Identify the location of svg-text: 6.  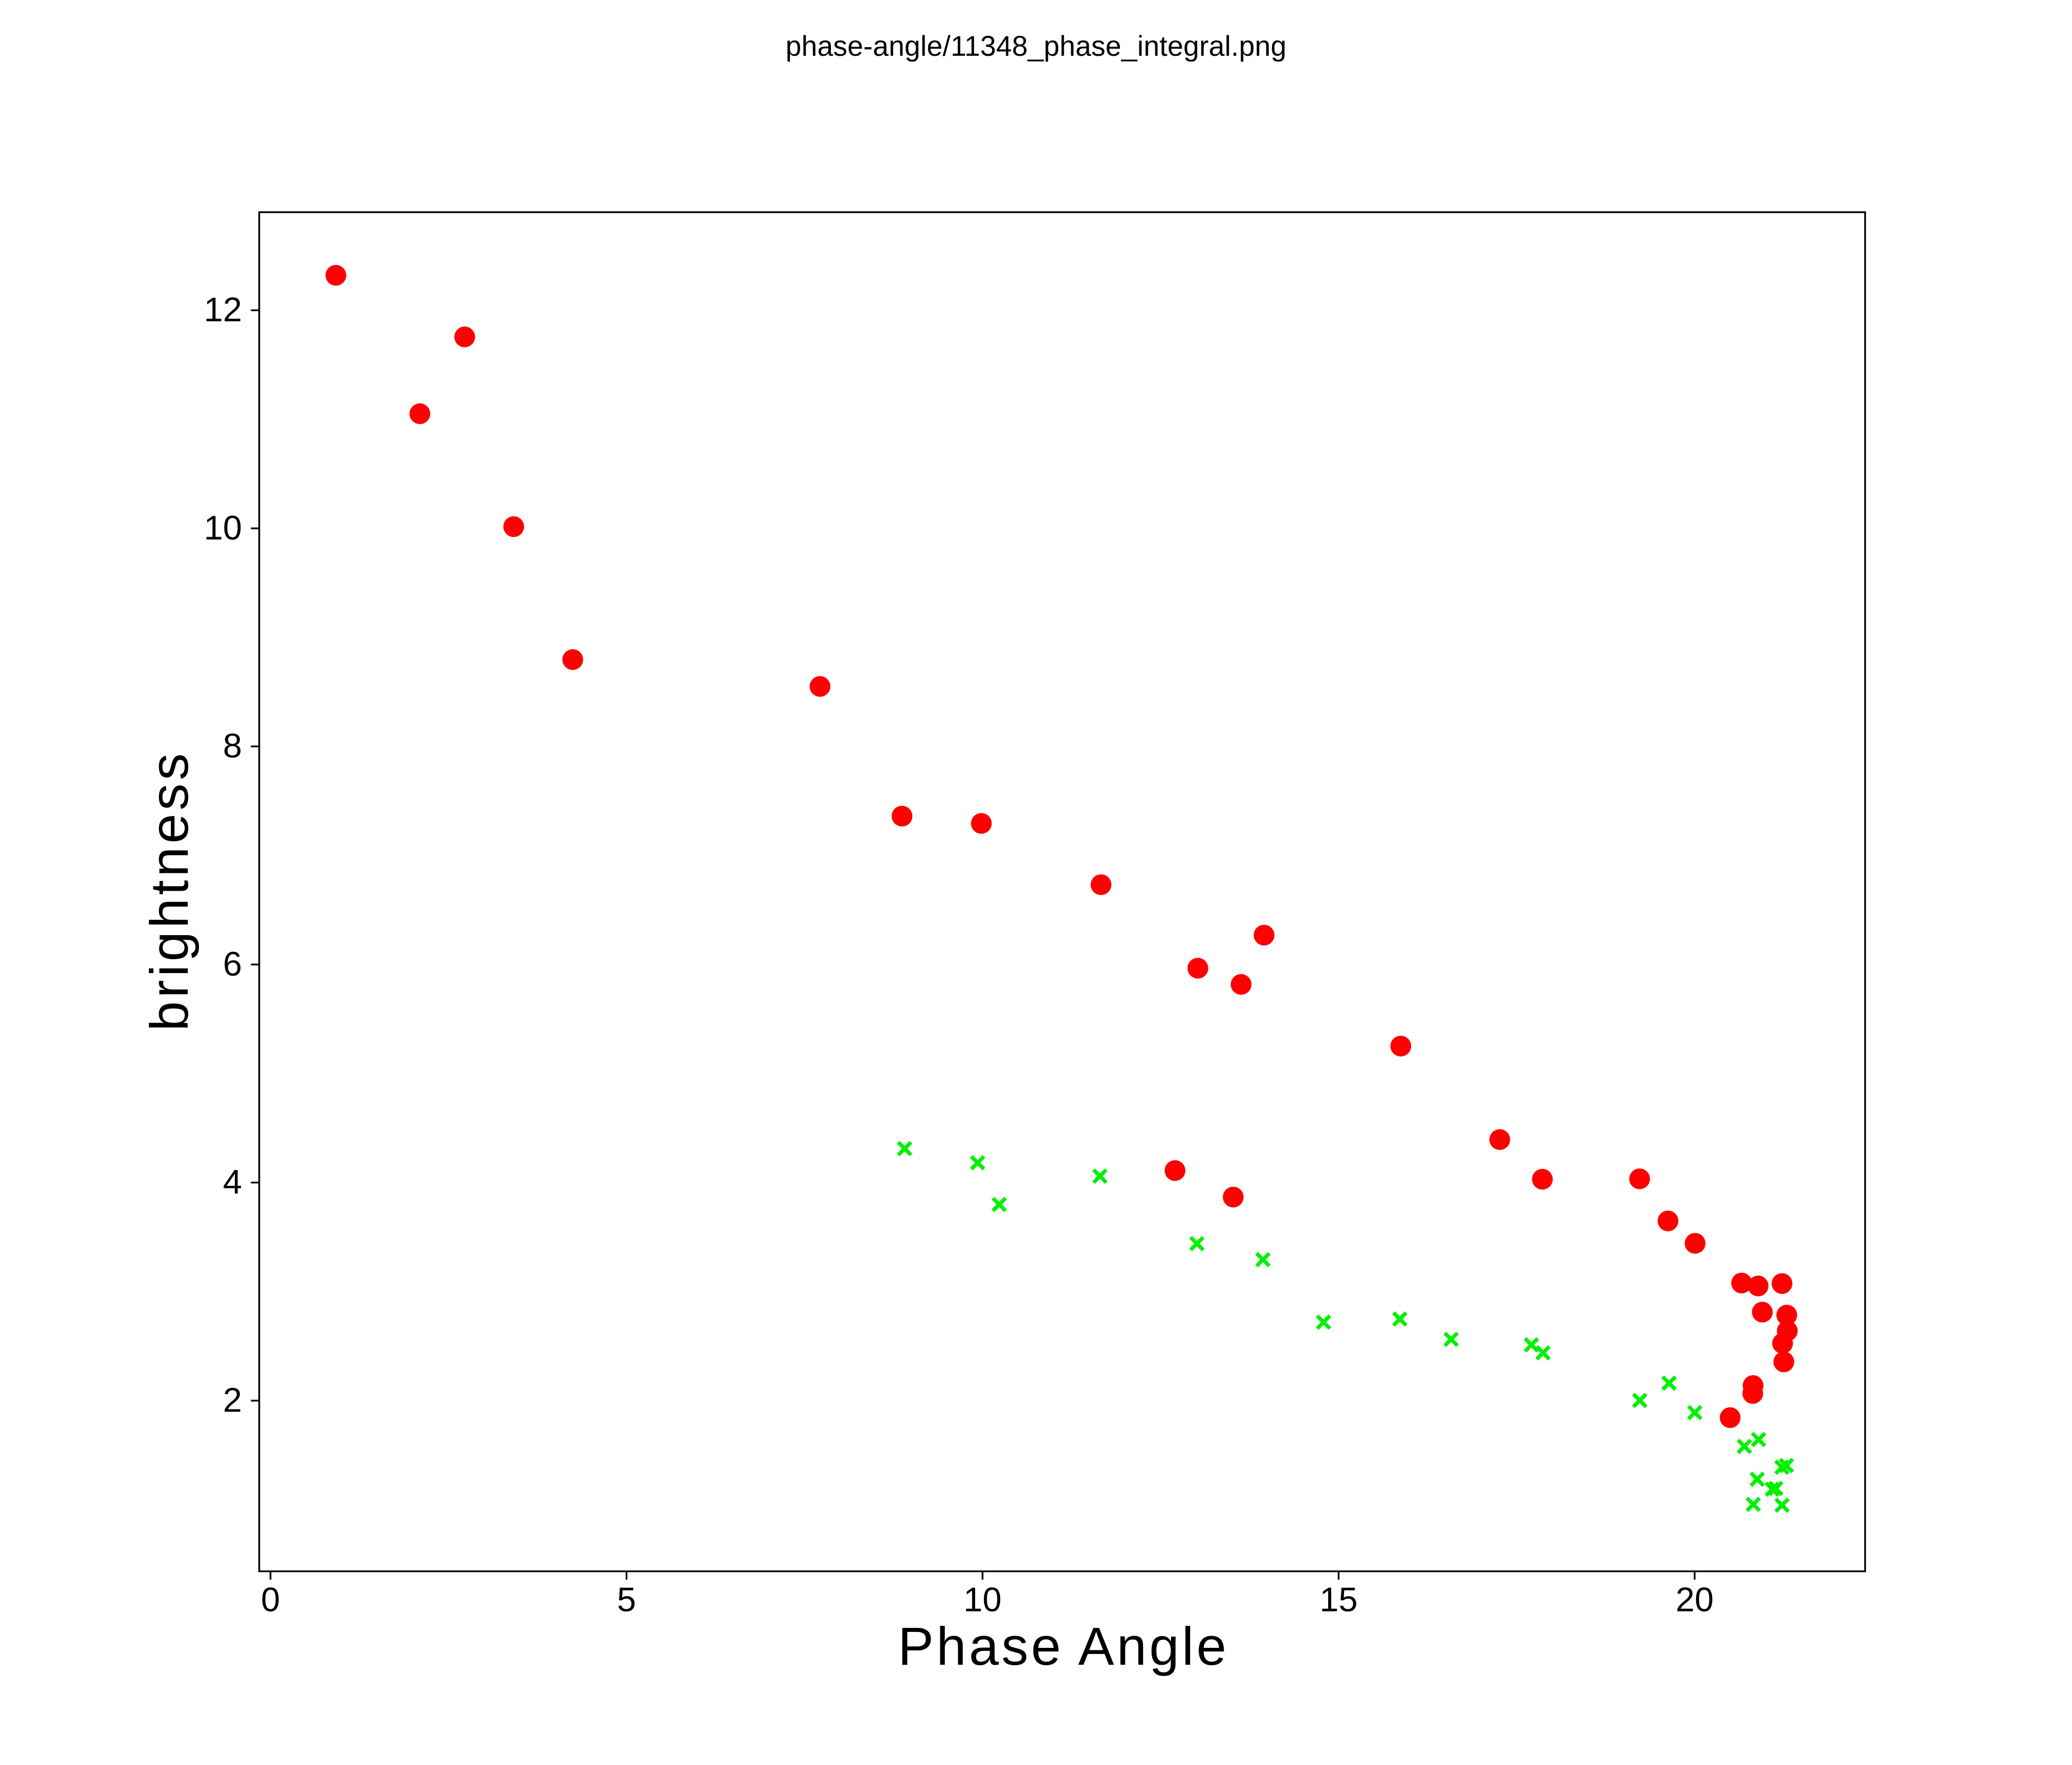
(232, 964).